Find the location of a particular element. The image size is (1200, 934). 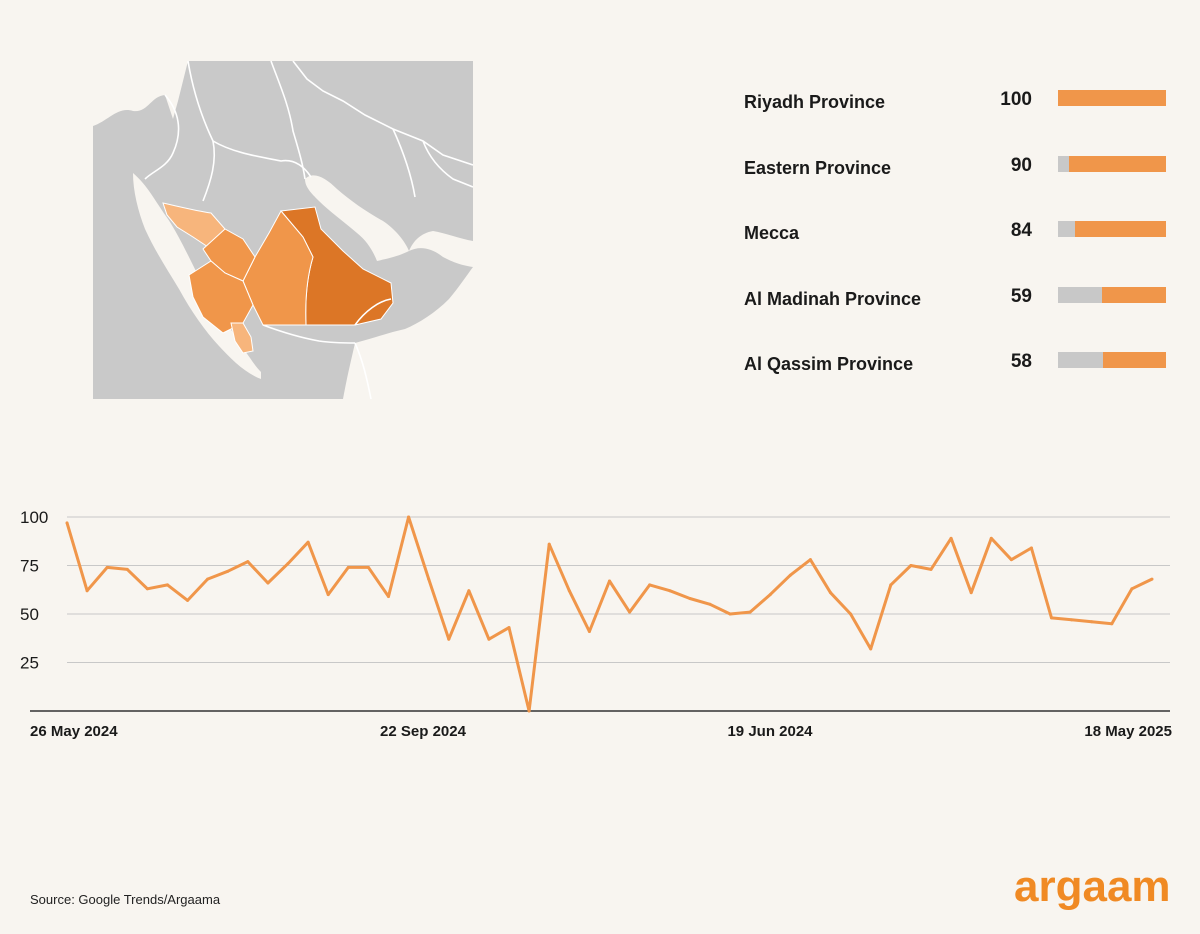

y-tick-label: 25 is located at coordinates (29, 663).